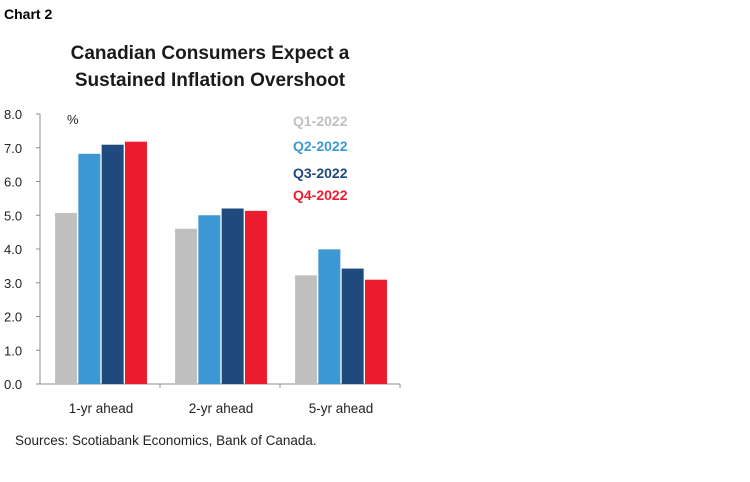 The width and height of the screenshot is (750, 482). Describe the element at coordinates (320, 121) in the screenshot. I see `legend-entry: Q1-2022` at that location.